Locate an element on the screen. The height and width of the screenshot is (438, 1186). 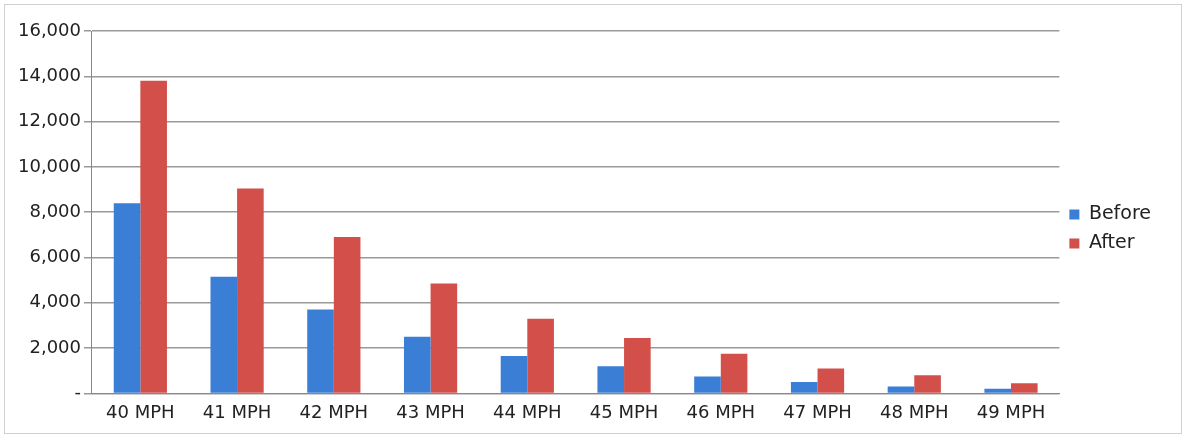
x-tick-label: 46 MPH is located at coordinates (721, 411).